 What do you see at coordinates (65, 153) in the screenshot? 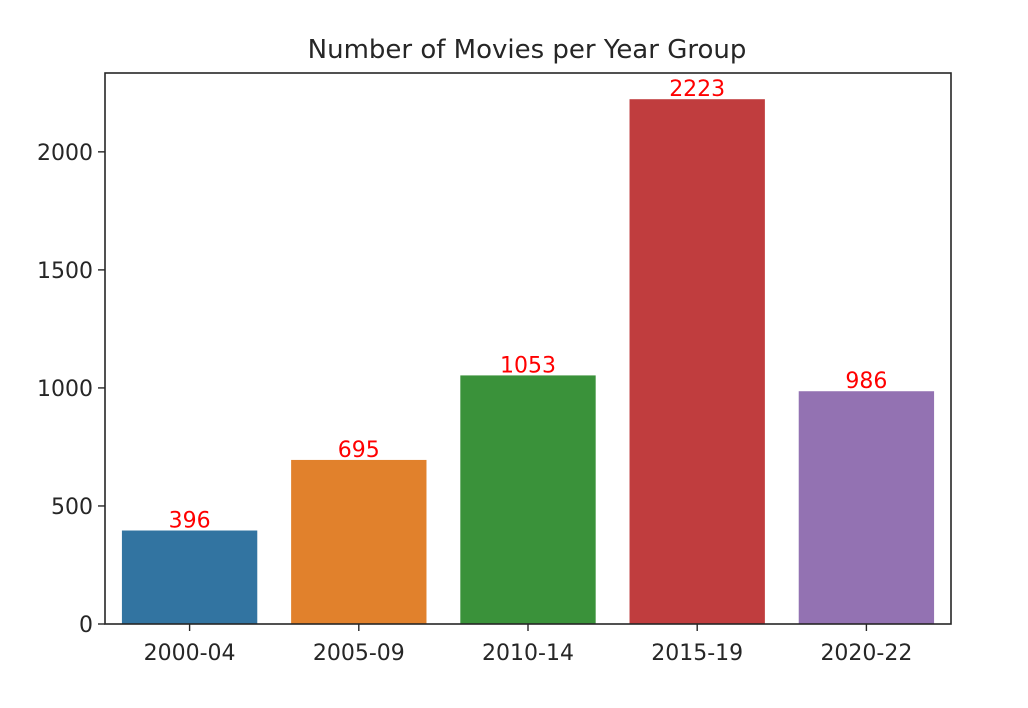
I see `y-tick-label-2000: 2000` at bounding box center [65, 153].